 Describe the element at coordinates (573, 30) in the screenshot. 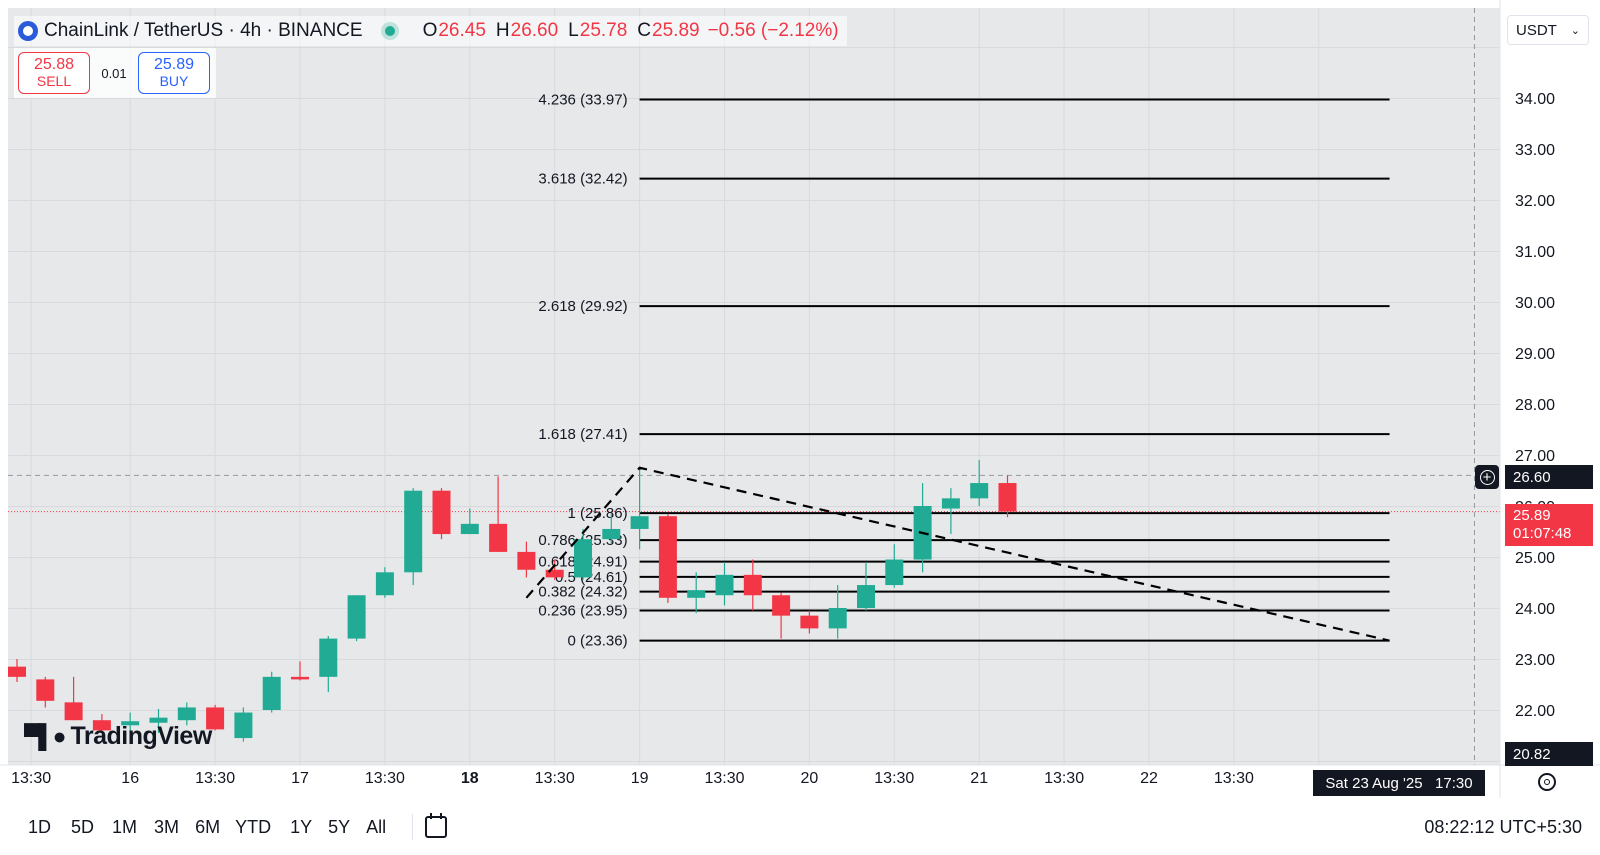

I see `low-label: L` at that location.